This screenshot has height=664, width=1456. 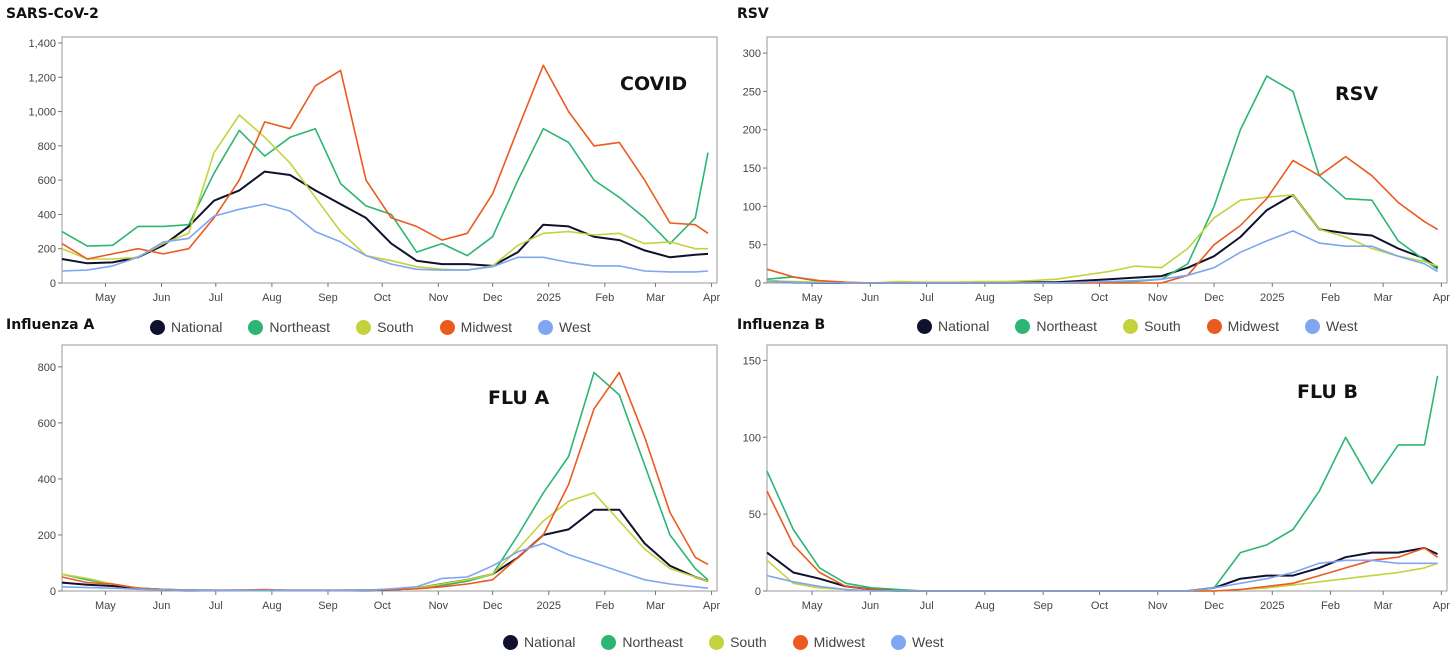 What do you see at coordinates (50, 325) in the screenshot?
I see `panel-title-flu-a: Influenza A` at bounding box center [50, 325].